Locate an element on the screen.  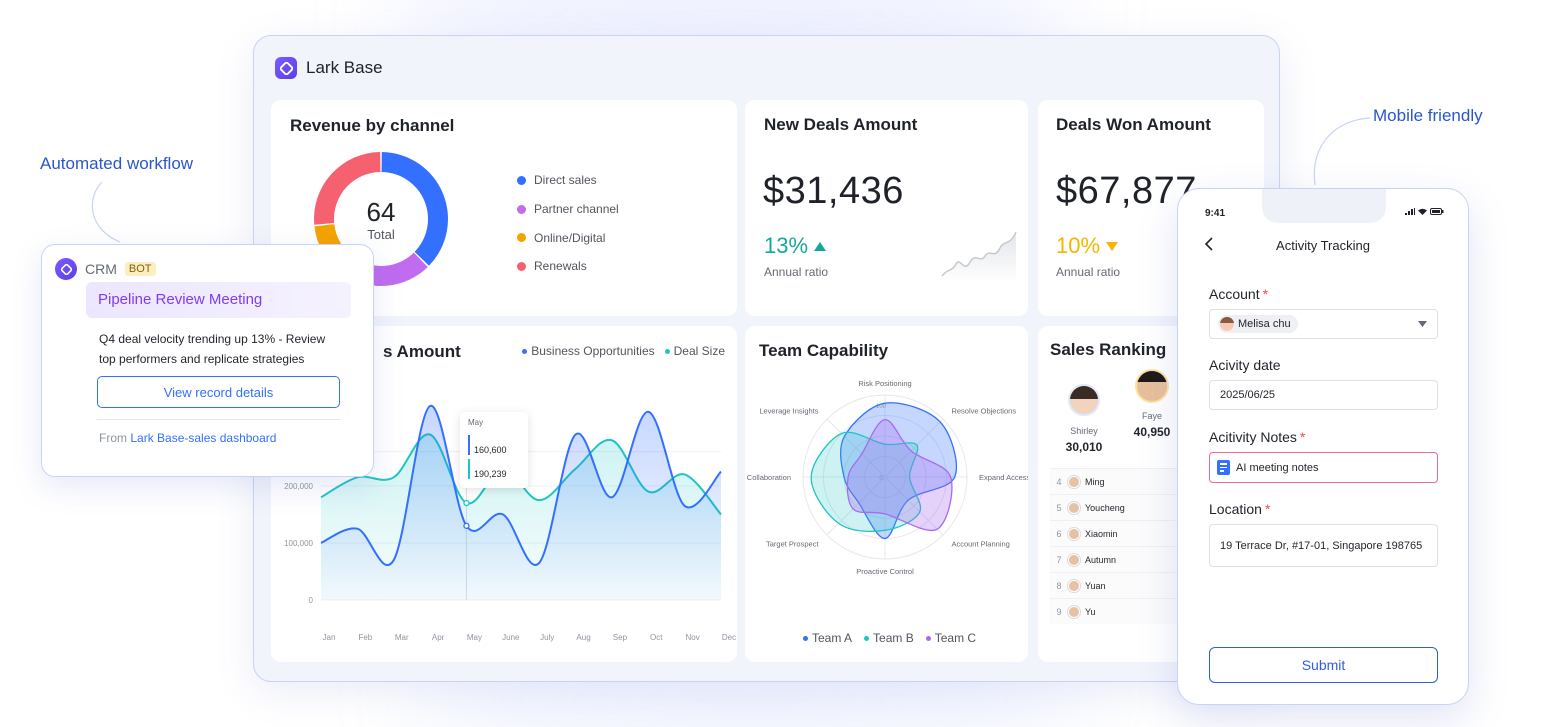
amount-chart-legend: Business Opportunities Deal Size is located at coordinates (623, 351).